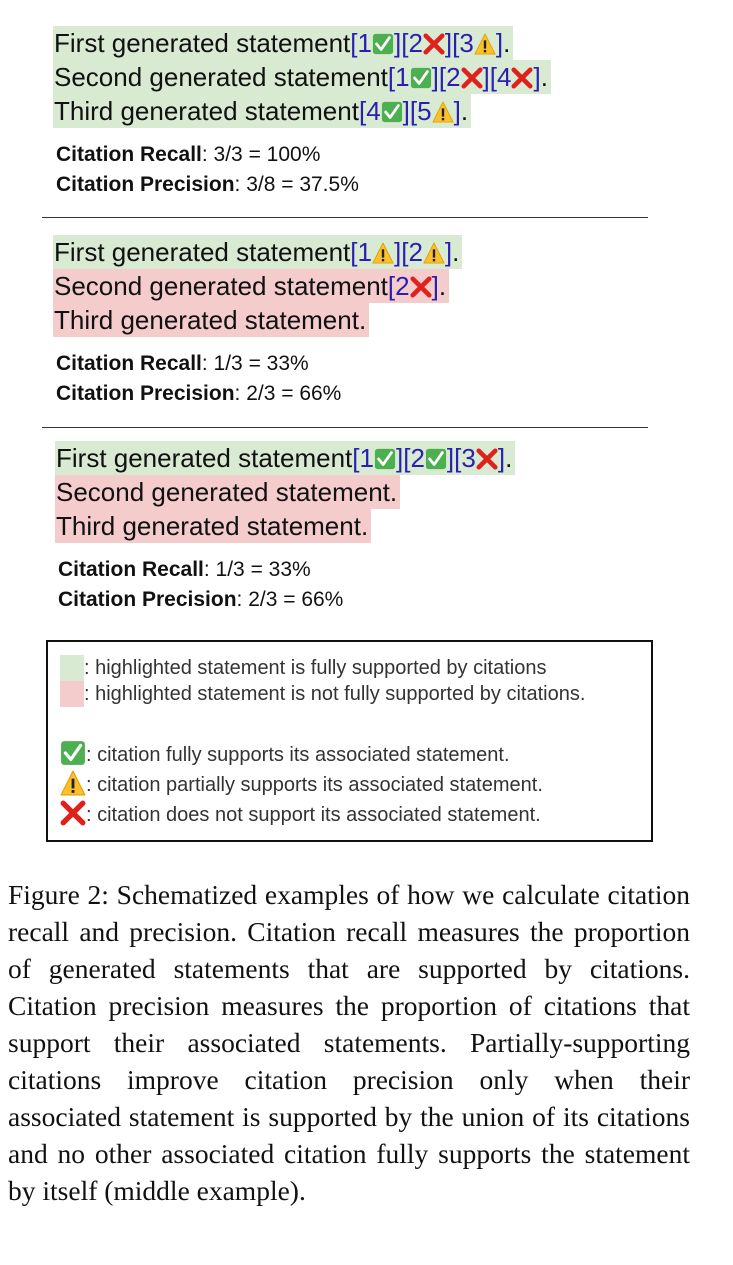 This screenshot has width=733, height=1265. I want to click on generated-statement: Second generated statement [1][2][4]., so click(302, 77).